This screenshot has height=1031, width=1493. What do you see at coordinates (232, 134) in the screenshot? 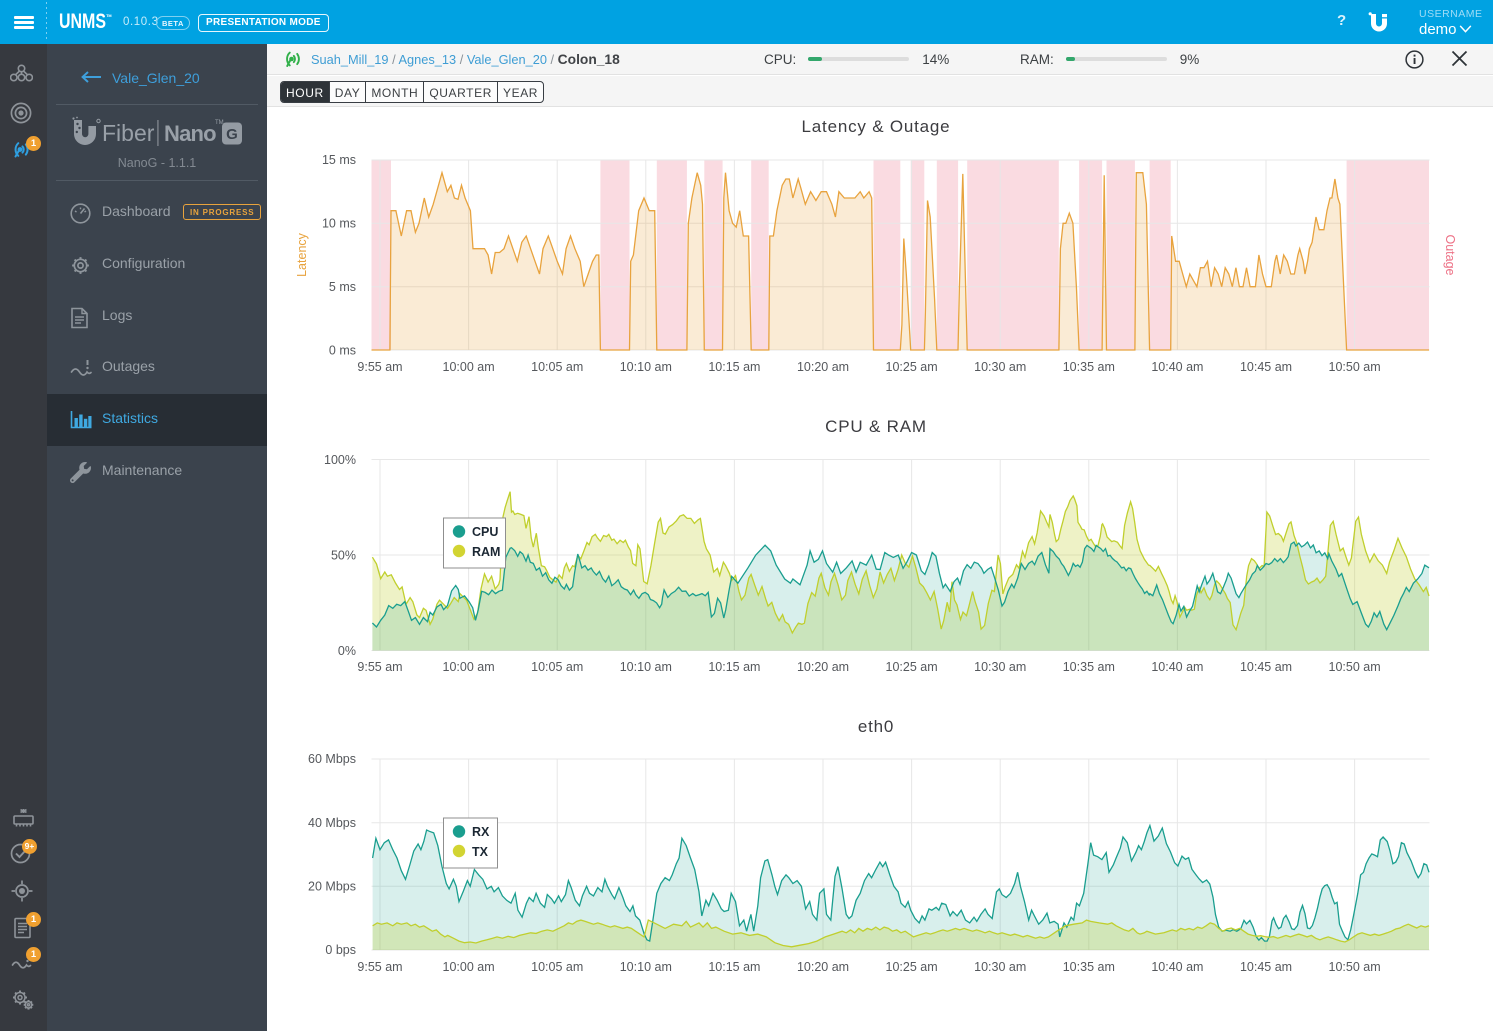
I see `svg-text: G` at bounding box center [232, 134].